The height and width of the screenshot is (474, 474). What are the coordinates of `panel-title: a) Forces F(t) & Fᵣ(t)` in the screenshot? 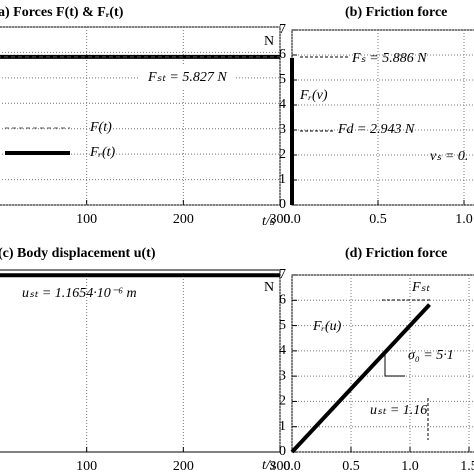 It's located at (62, 12).